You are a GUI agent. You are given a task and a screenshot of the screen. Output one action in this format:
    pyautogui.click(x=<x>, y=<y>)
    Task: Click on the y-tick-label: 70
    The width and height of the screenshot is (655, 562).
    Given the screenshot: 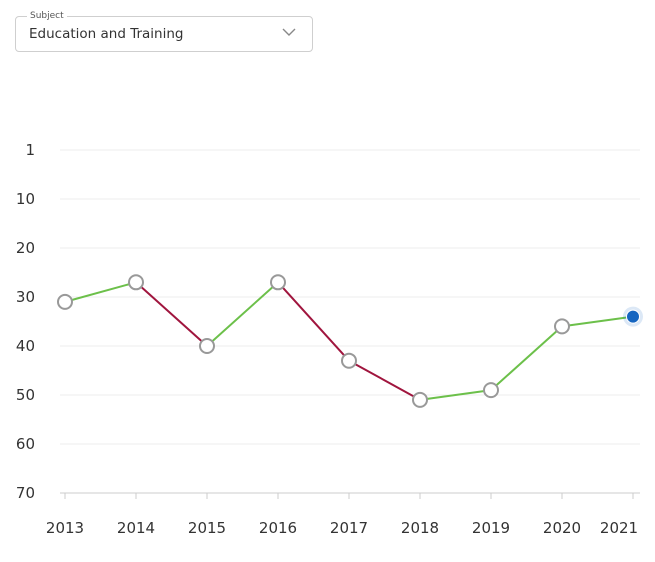 What is the action you would take?
    pyautogui.click(x=25, y=493)
    